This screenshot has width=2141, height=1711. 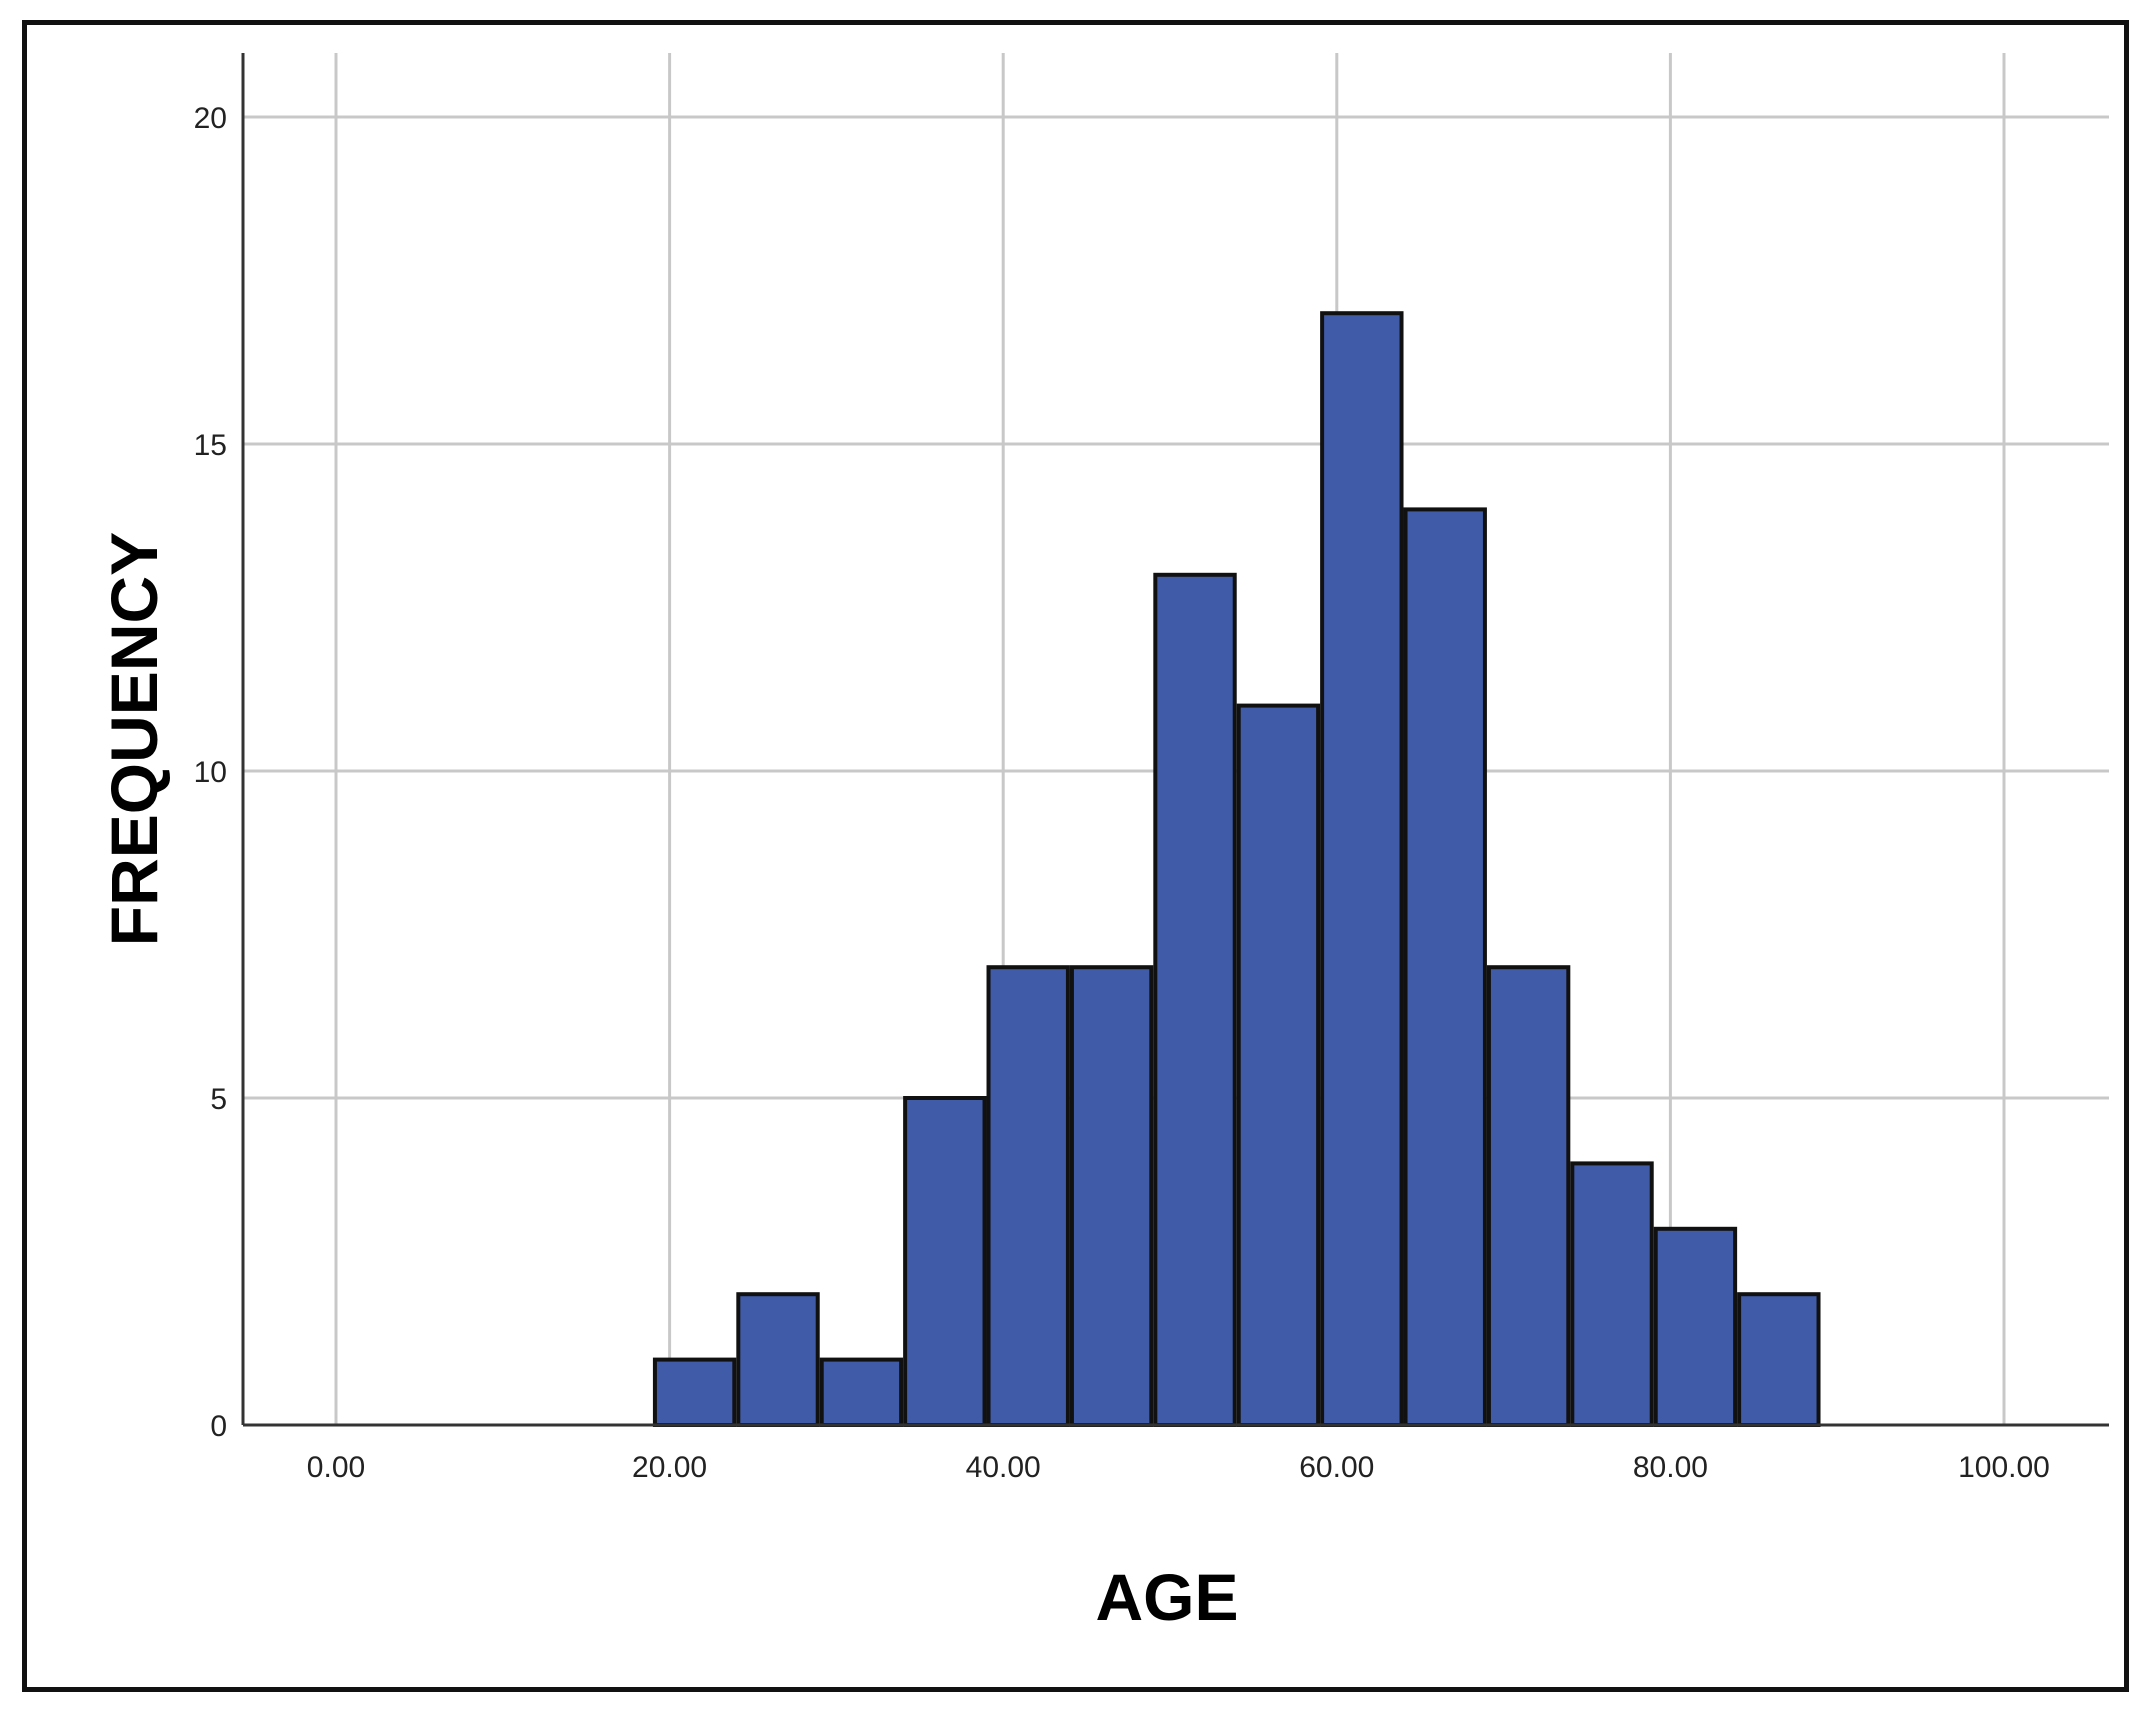 I want to click on x-tick-label: 0.00, so click(x=336, y=1467).